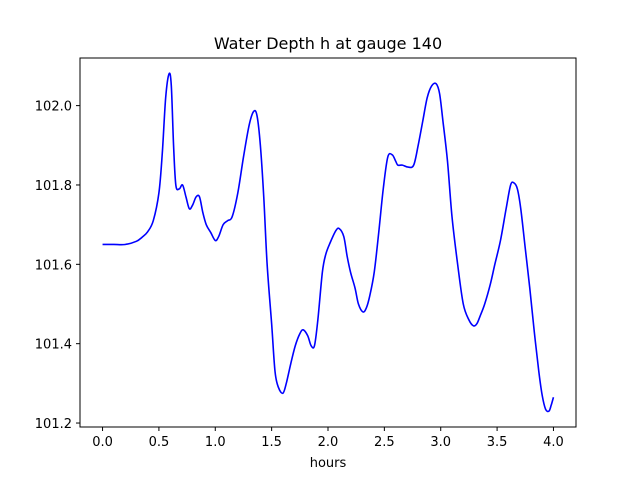 The width and height of the screenshot is (640, 480). Describe the element at coordinates (497, 442) in the screenshot. I see `x-tick-label: 3.5` at that location.